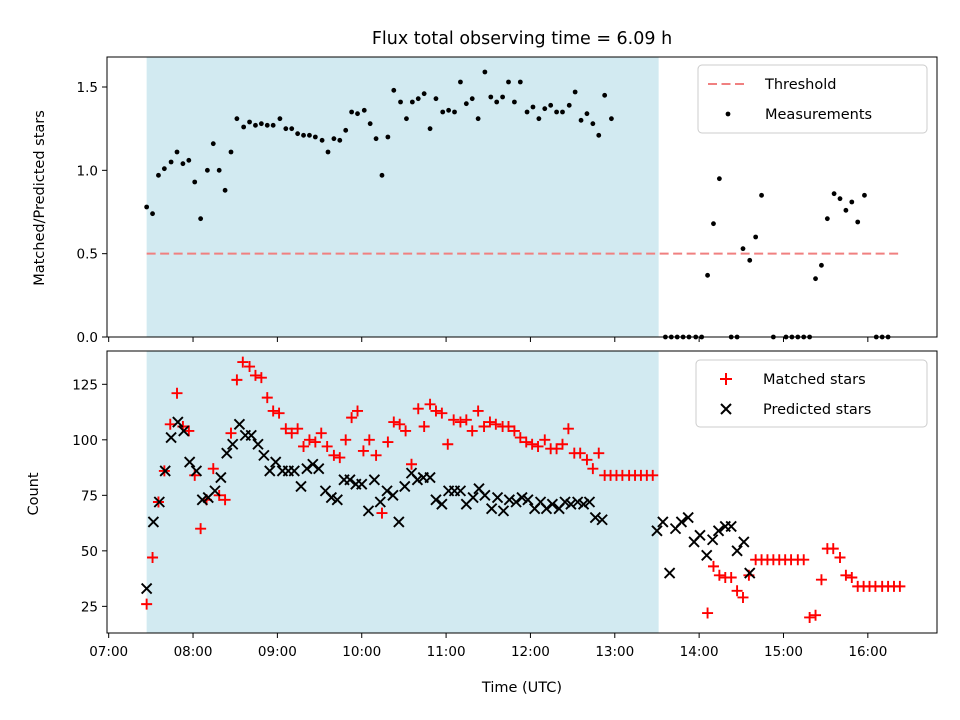 The width and height of the screenshot is (960, 720). I want to click on top-legend-box, so click(812, 99).